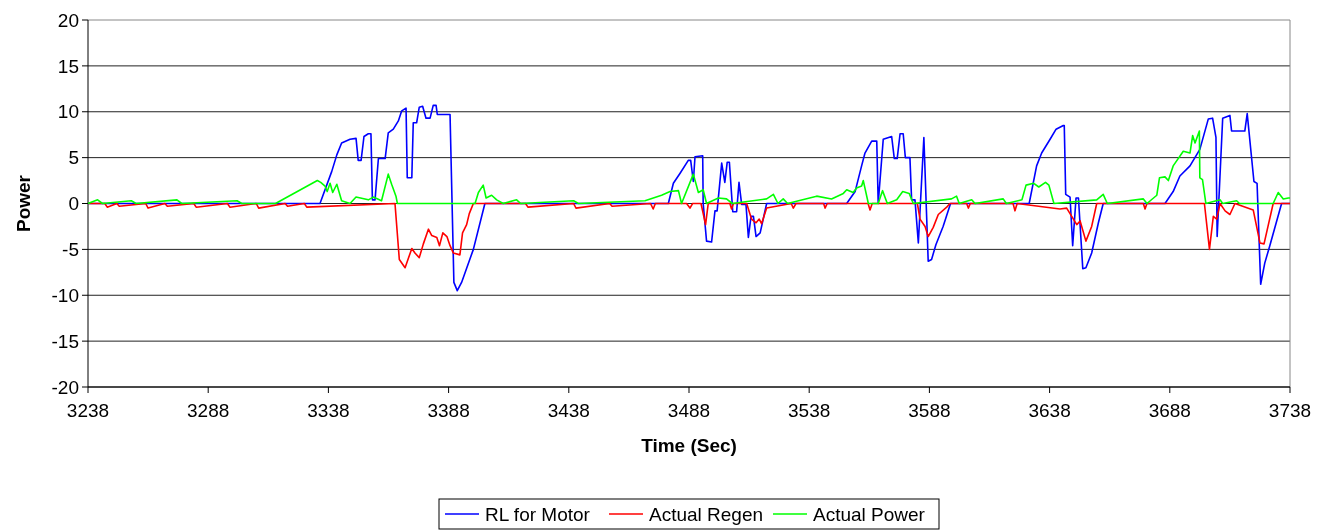  What do you see at coordinates (65, 387) in the screenshot?
I see `y-tick-label: -20` at bounding box center [65, 387].